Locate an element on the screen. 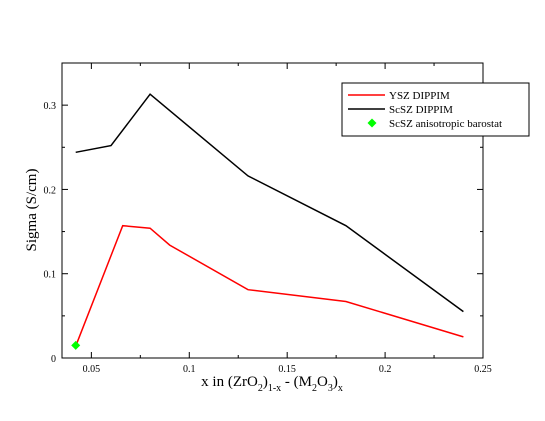 Image resolution: width=545 pixels, height=421 pixels. legend-label: ScSZ DIPPIM is located at coordinates (421, 110).